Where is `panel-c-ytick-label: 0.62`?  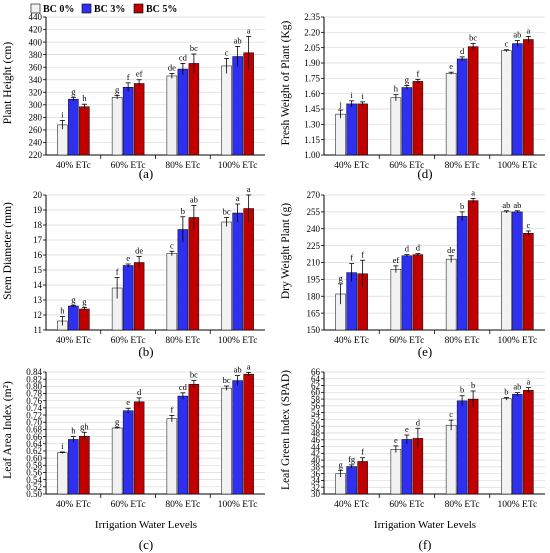 panel-c-ytick-label: 0.62 is located at coordinates (34, 451).